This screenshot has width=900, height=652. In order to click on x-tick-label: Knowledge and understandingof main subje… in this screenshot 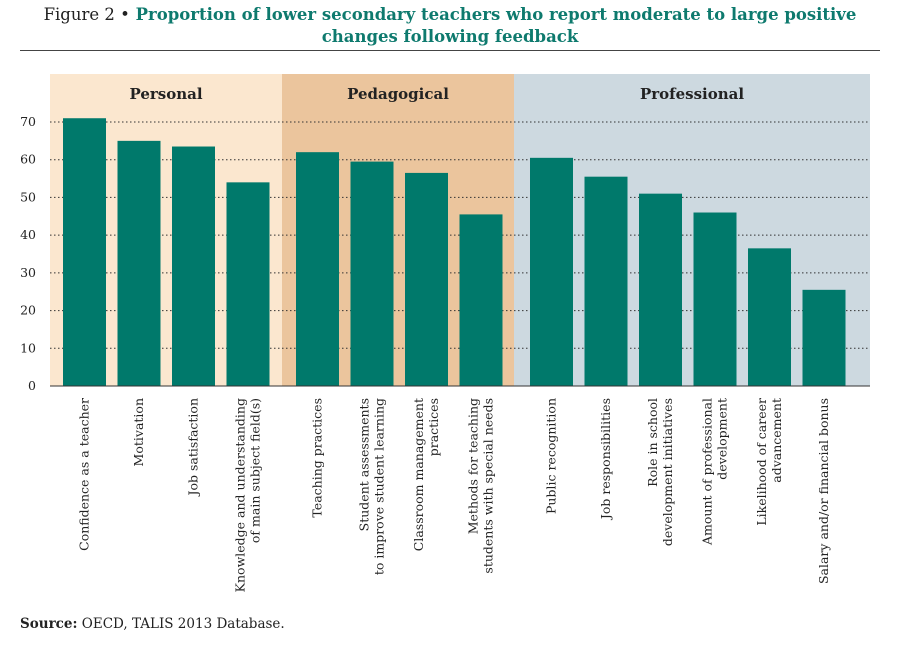, I will do `click(248, 495)`.